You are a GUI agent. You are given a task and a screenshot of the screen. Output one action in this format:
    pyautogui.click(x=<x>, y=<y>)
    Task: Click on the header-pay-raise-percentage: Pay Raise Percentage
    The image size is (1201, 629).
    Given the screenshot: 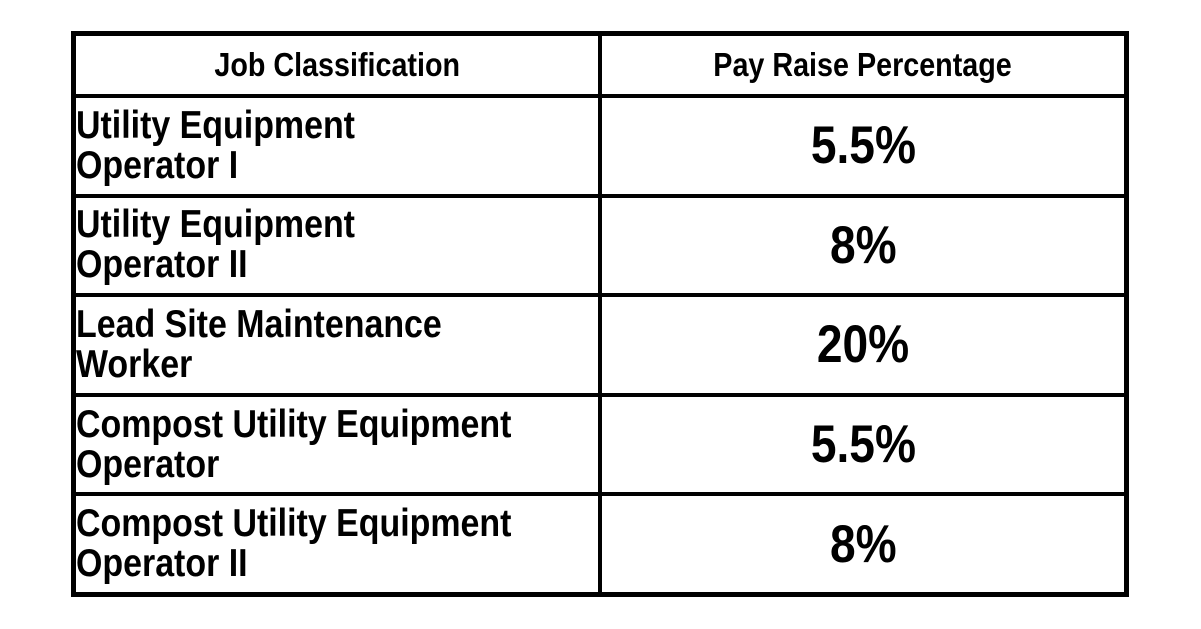 What is the action you would take?
    pyautogui.click(x=863, y=64)
    